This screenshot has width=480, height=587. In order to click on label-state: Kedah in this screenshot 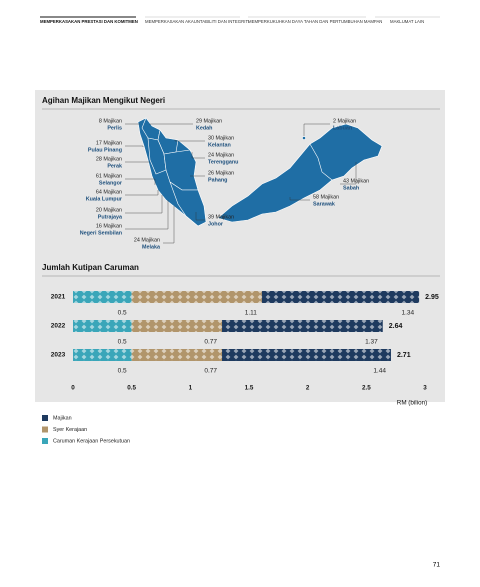, I will do `click(204, 128)`.